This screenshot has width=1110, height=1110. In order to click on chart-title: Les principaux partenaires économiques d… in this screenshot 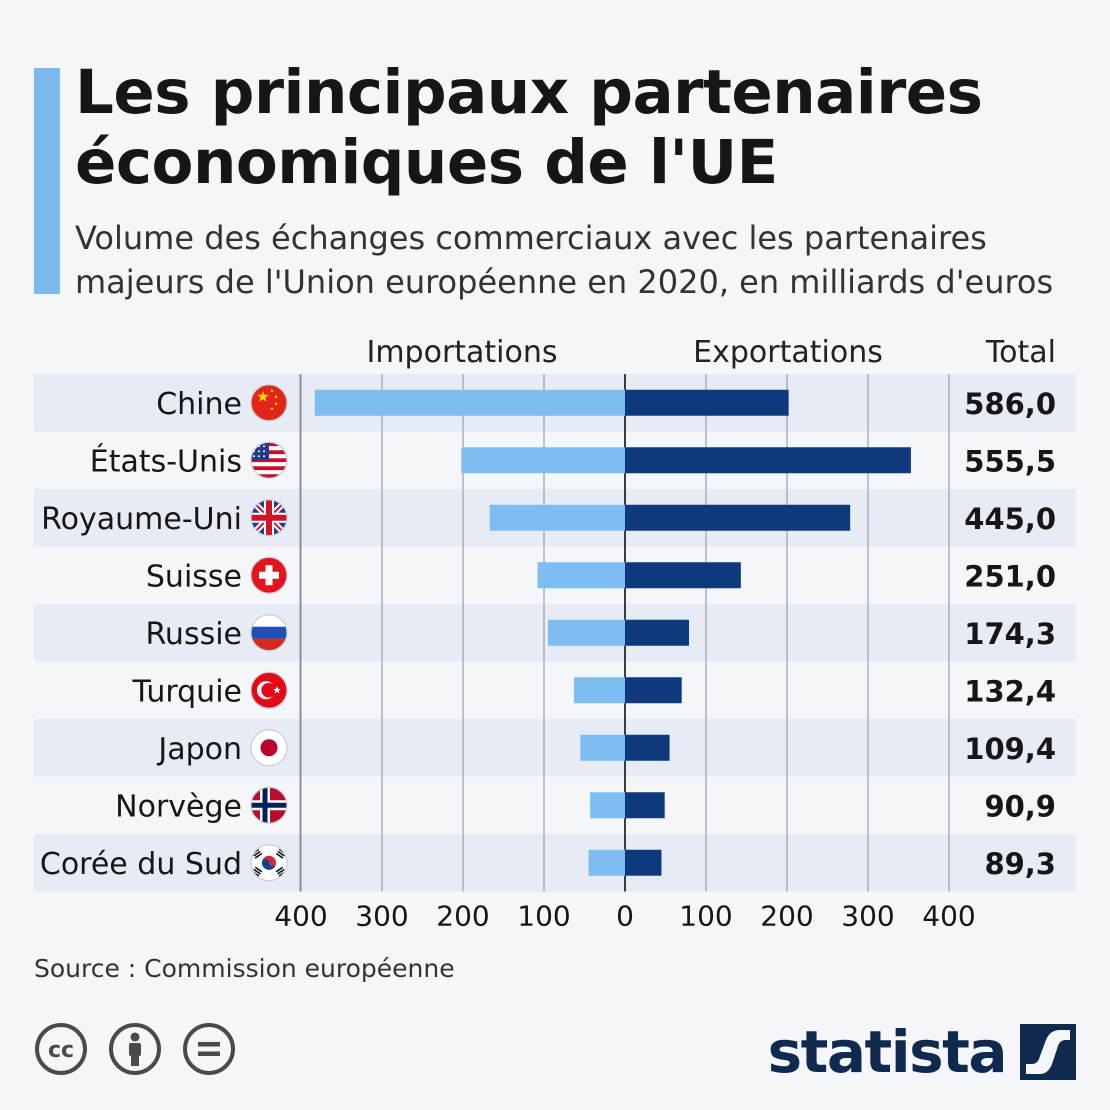, I will do `click(529, 127)`.